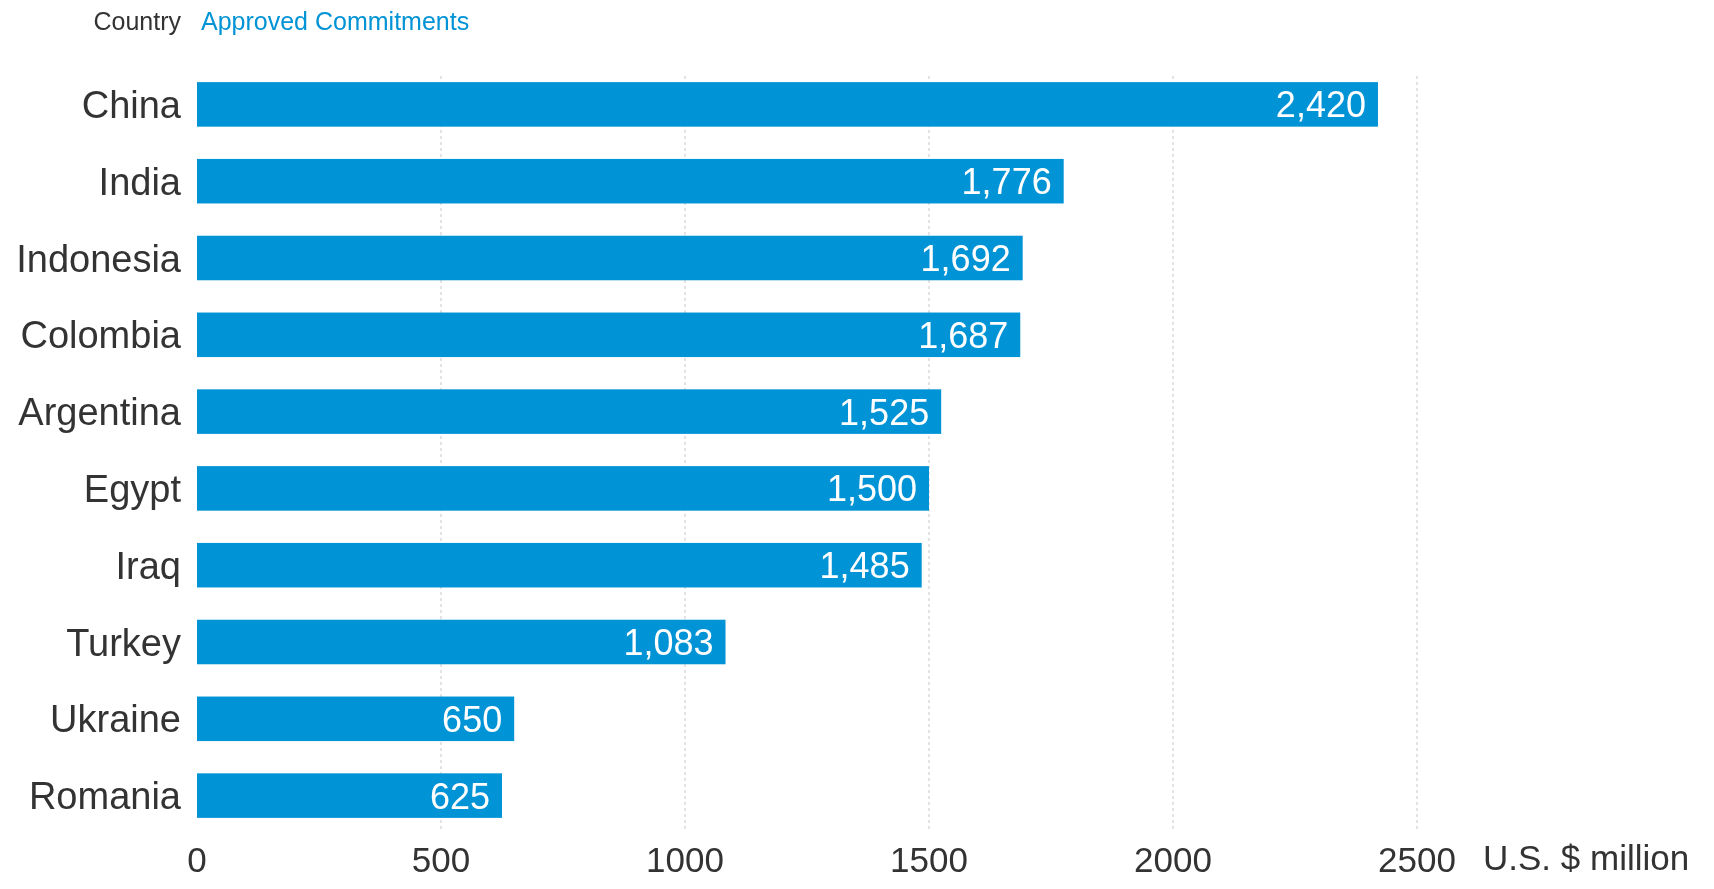 The width and height of the screenshot is (1714, 889). Describe the element at coordinates (101, 335) in the screenshot. I see `y-tick-label: Colombia` at that location.